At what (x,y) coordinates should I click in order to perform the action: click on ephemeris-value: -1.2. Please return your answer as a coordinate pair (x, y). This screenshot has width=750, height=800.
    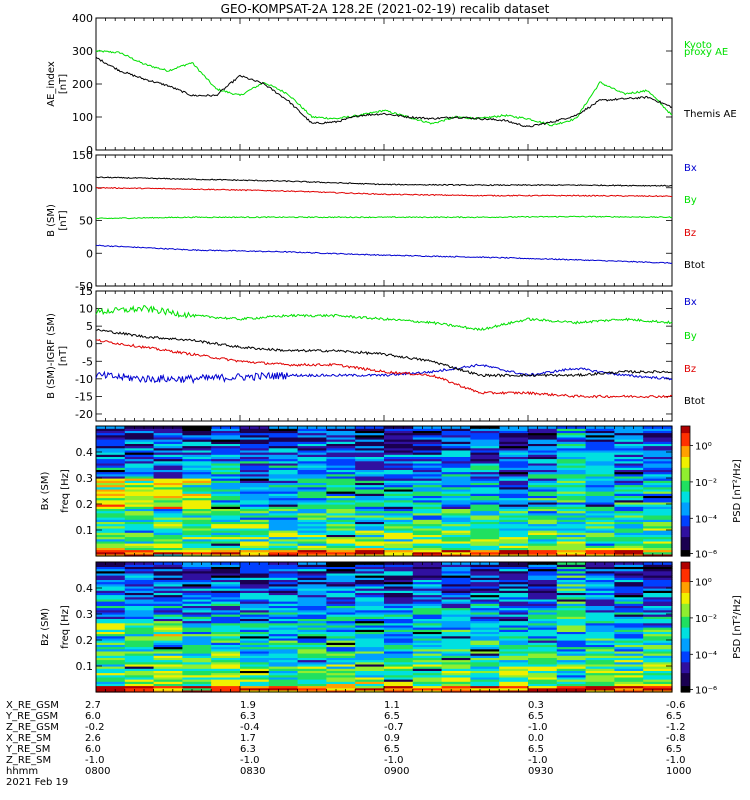
    Looking at the image, I should click on (676, 727).